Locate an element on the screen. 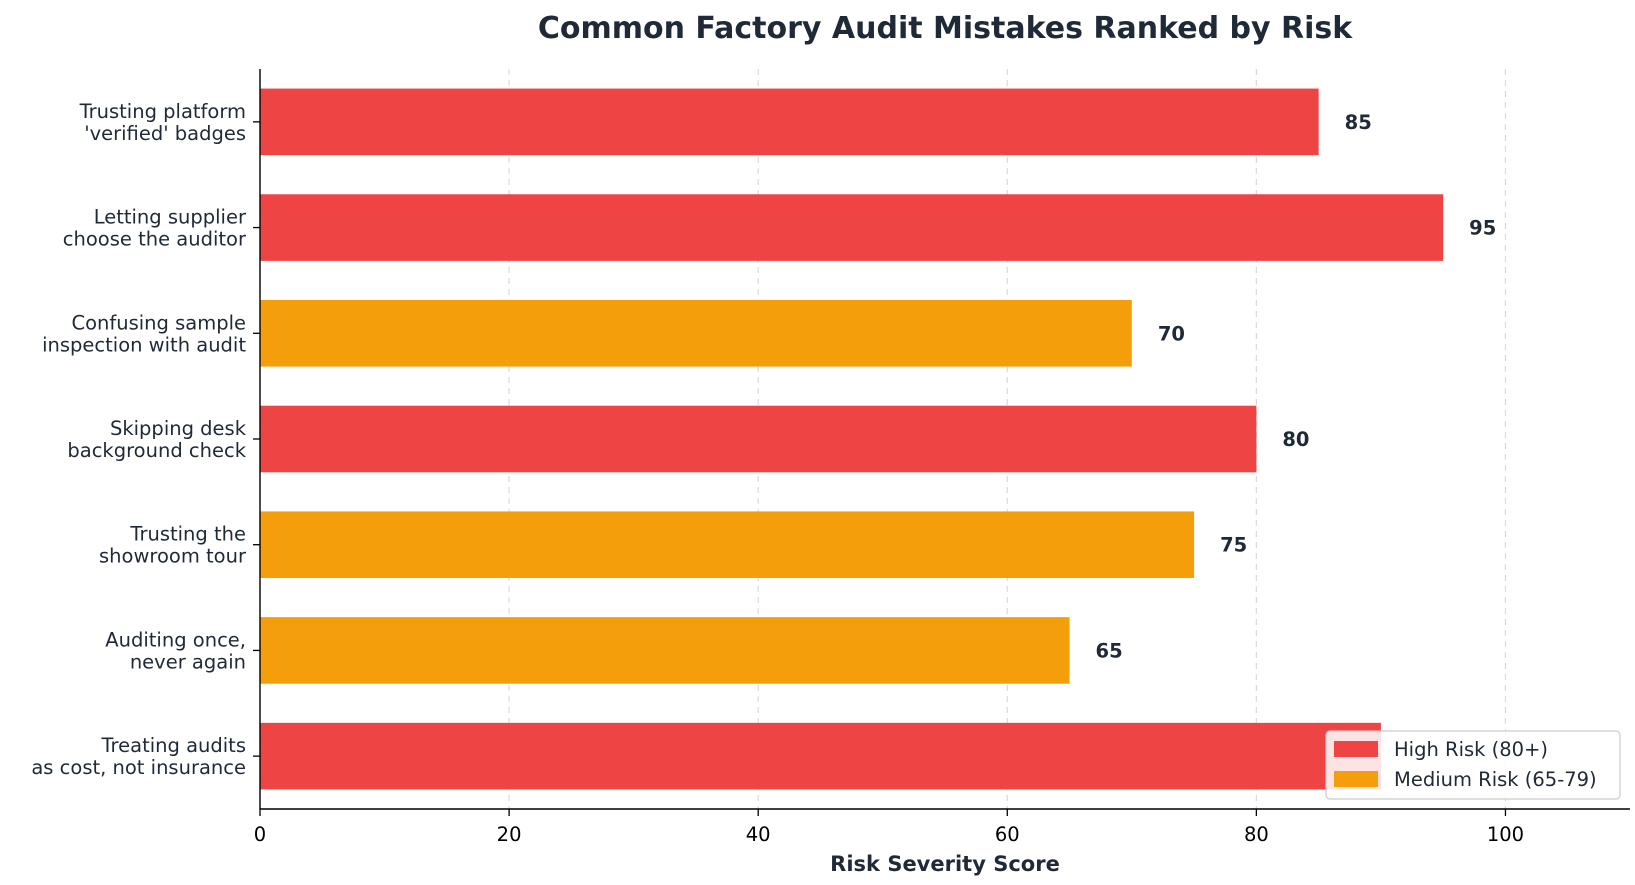 The height and width of the screenshot is (885, 1635). value-label: 70 is located at coordinates (1171, 333).